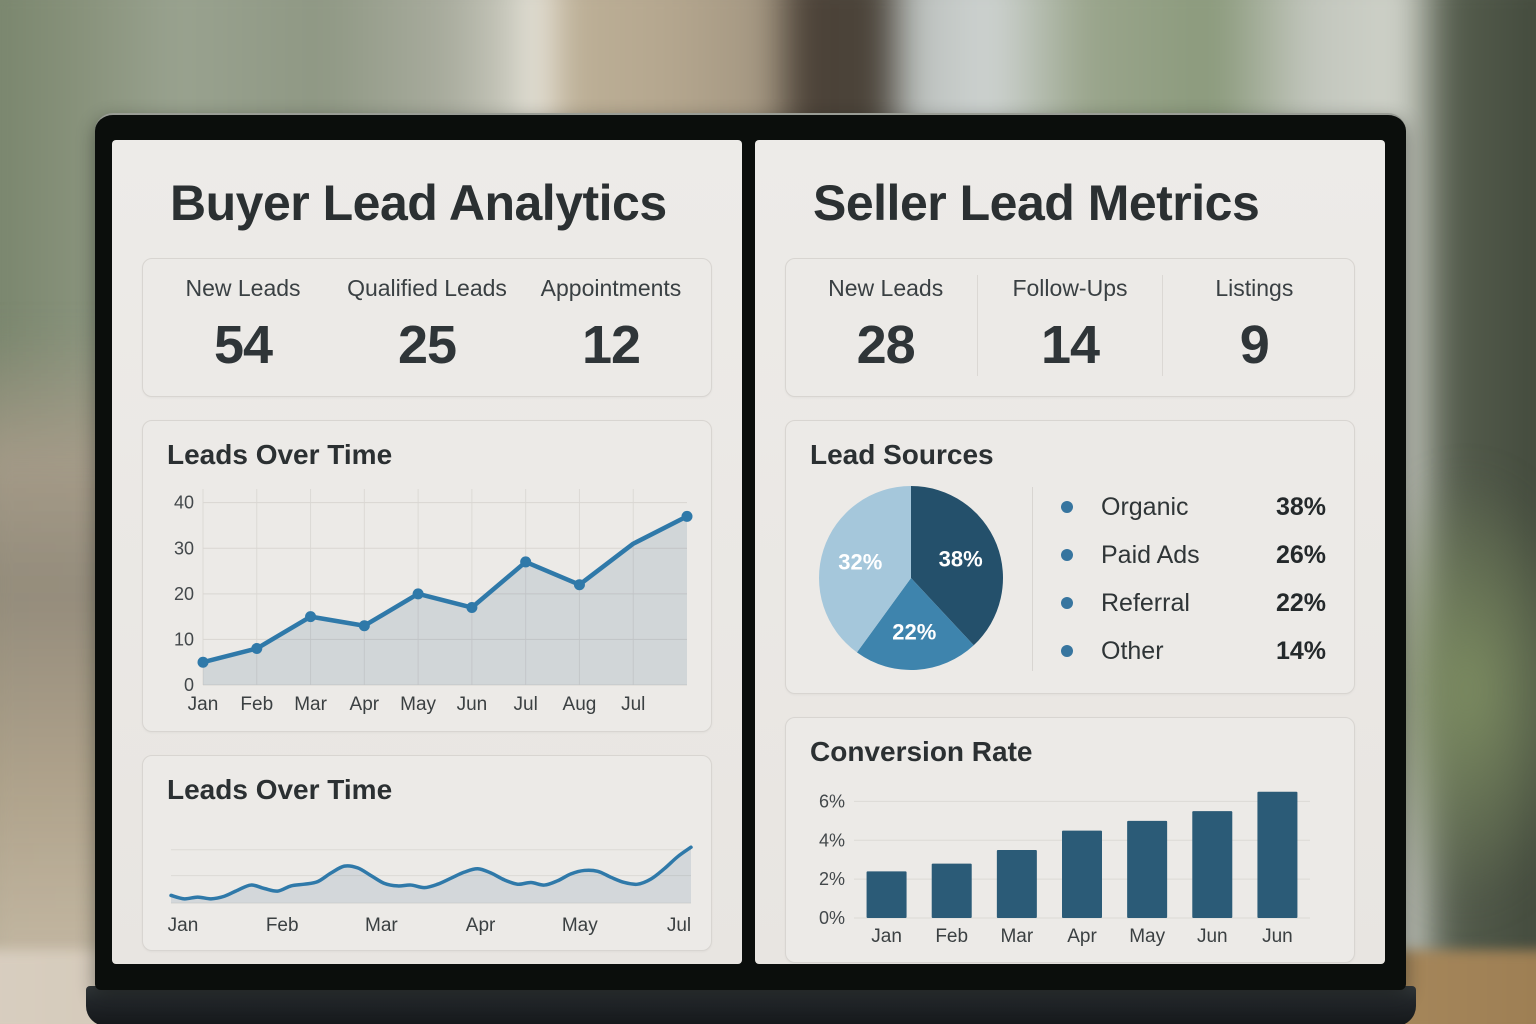 This screenshot has width=1536, height=1024. What do you see at coordinates (860, 562) in the screenshot?
I see `pie-slice-label: 32%` at bounding box center [860, 562].